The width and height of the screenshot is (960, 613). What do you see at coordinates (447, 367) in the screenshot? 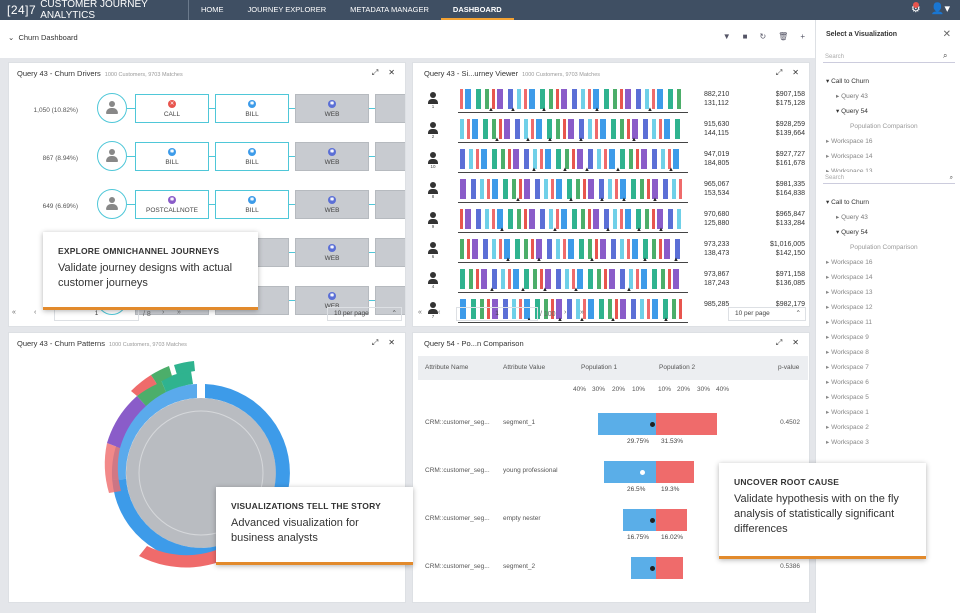
I see `col-attribute-name: Attribute Name` at bounding box center [447, 367].